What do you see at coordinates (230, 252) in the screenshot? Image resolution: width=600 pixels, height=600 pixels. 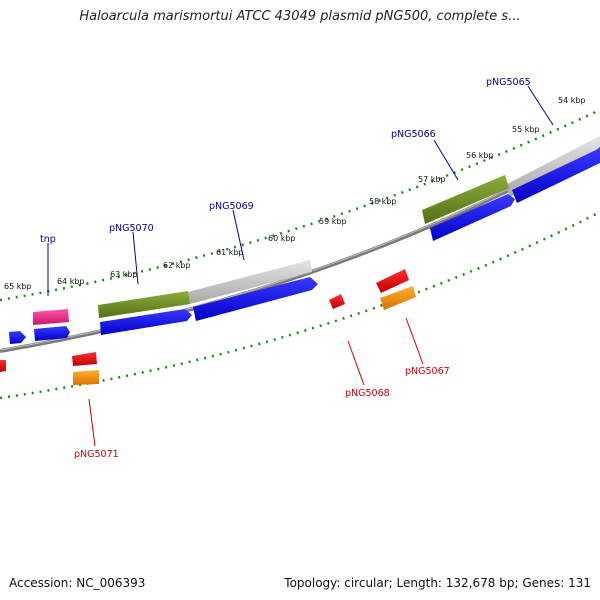 I see `tick-label: 61 kbp` at bounding box center [230, 252].